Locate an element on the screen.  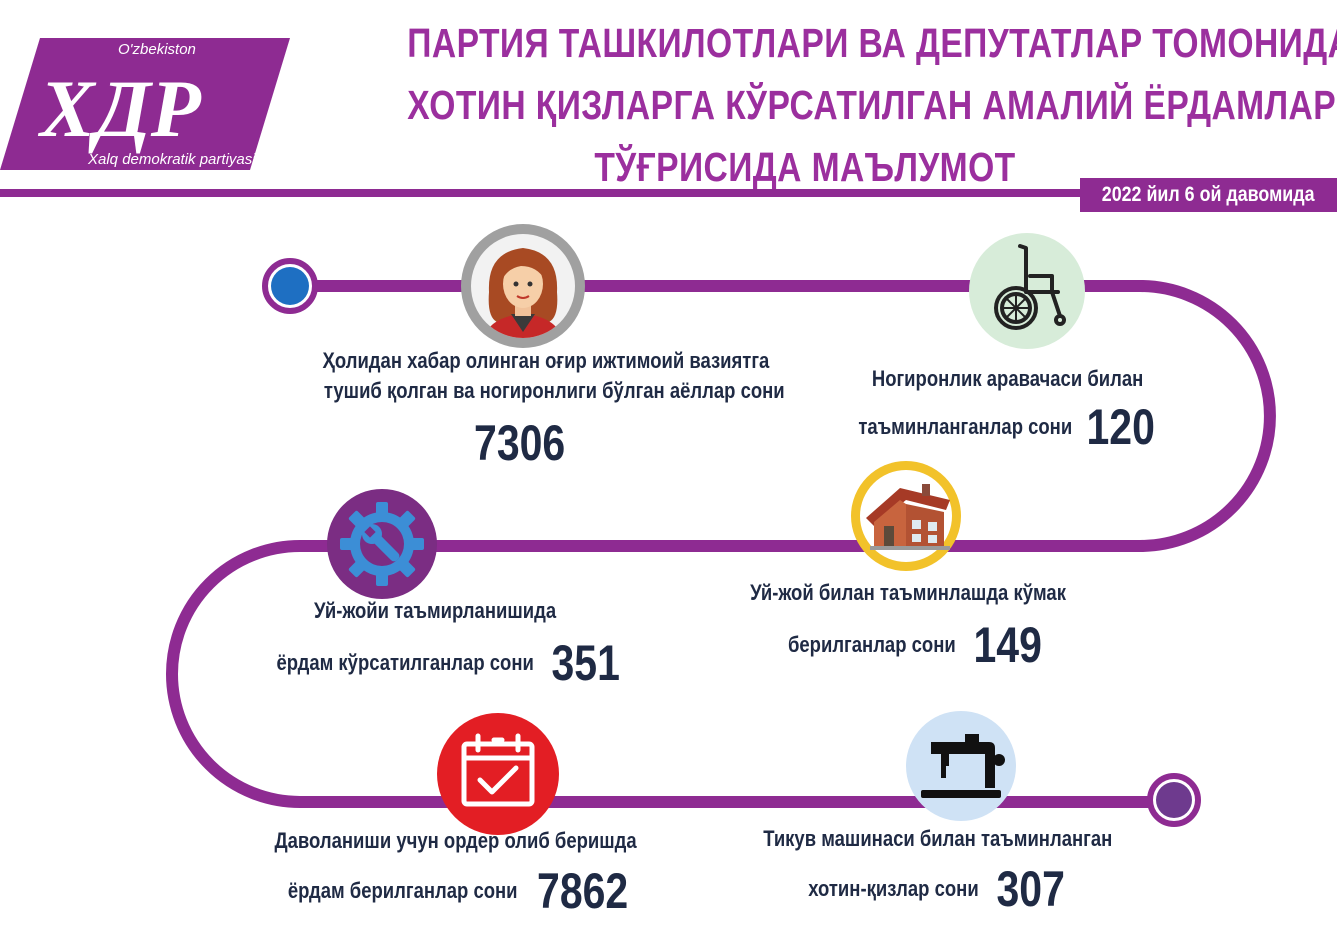
item-repair-label-1: Уй-жойи таъмирланишида is located at coordinates (435, 610).